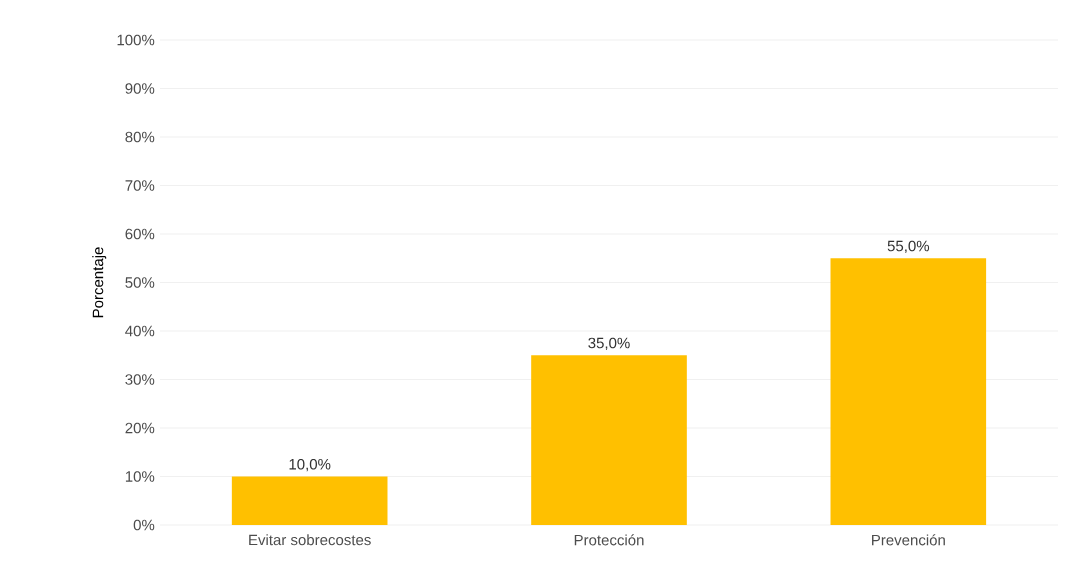 This screenshot has height=579, width=1076. Describe the element at coordinates (310, 540) in the screenshot. I see `x-tick-label: Evitar sobrecostes` at that location.